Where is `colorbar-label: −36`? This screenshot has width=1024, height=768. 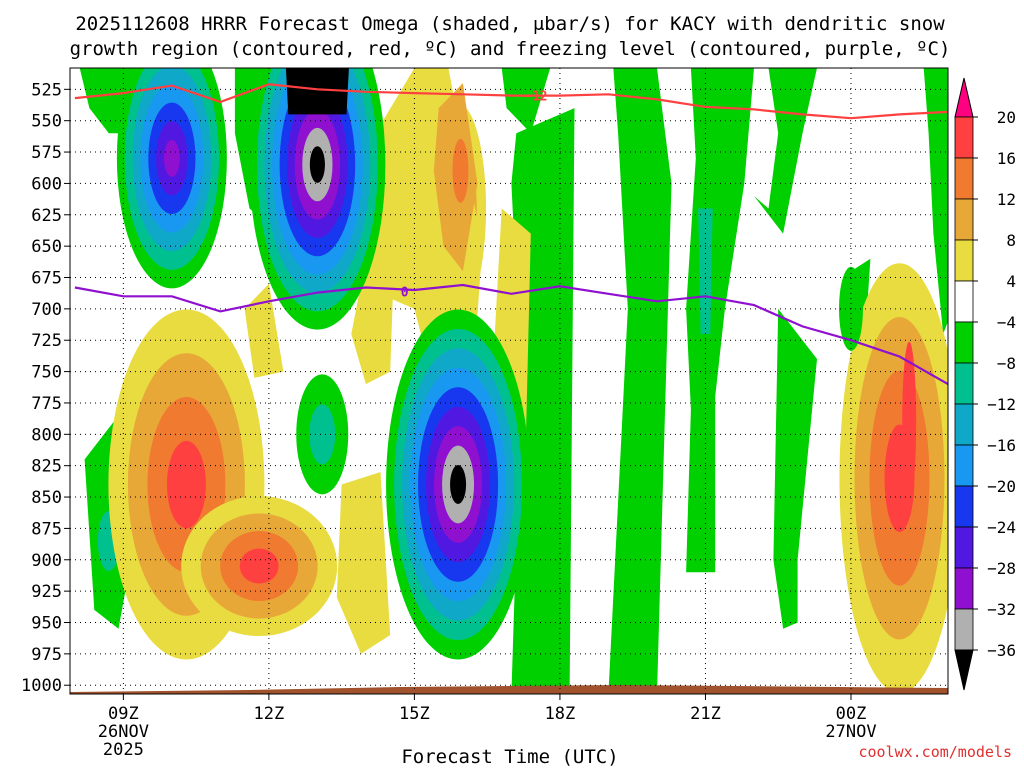 colorbar-label: −36 is located at coordinates (1001, 650).